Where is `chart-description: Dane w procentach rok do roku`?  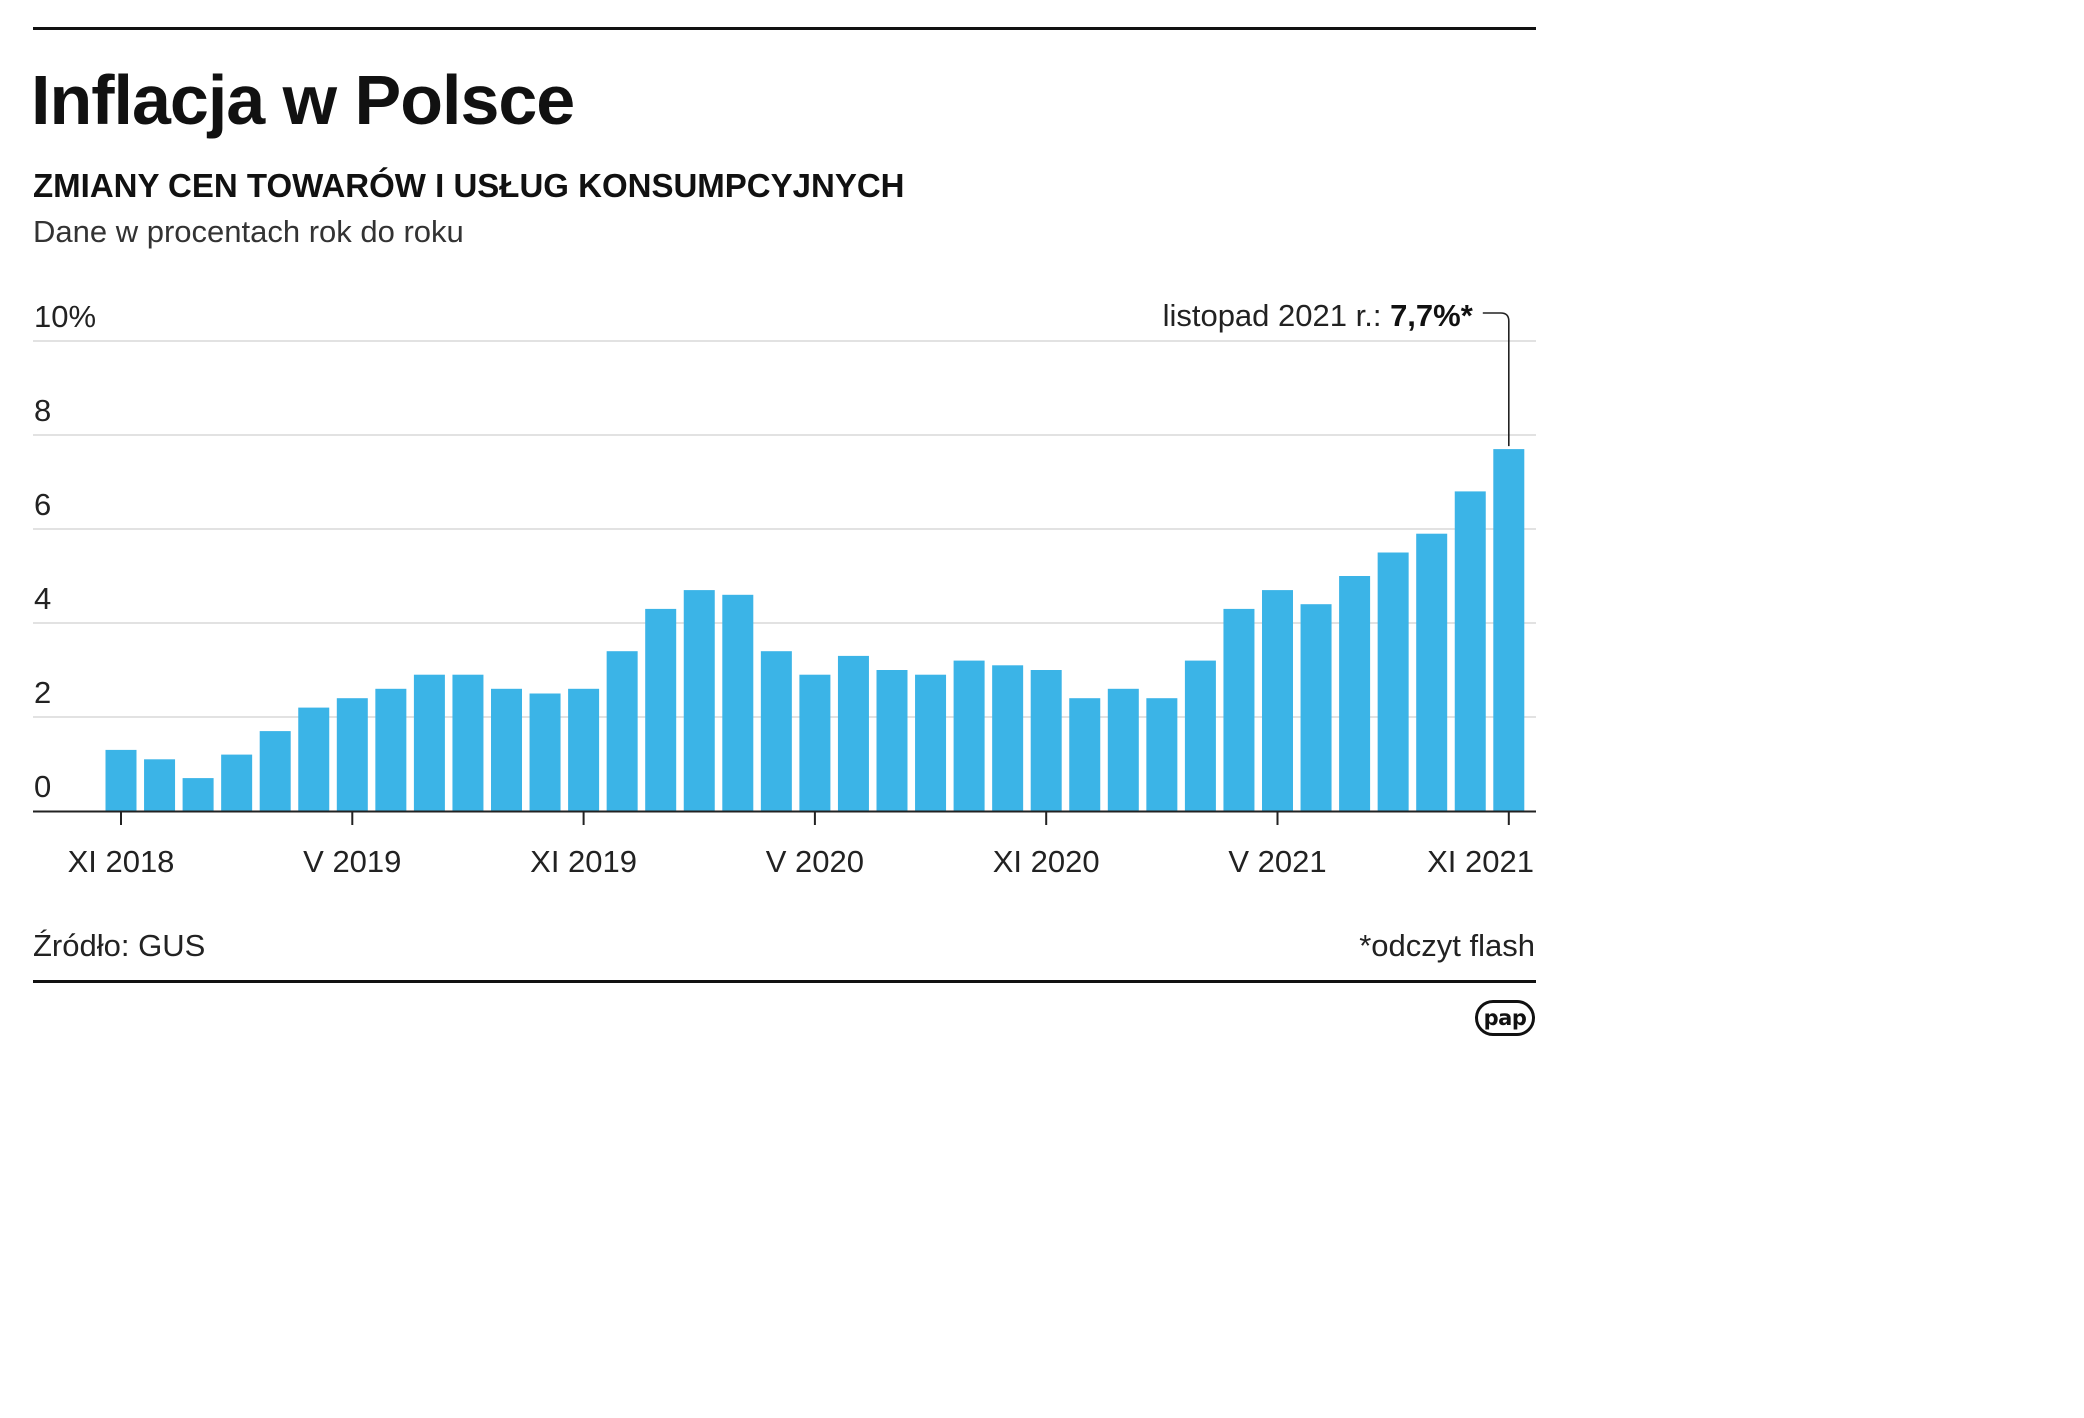 chart-description: Dane w procentach rok do roku is located at coordinates (248, 231).